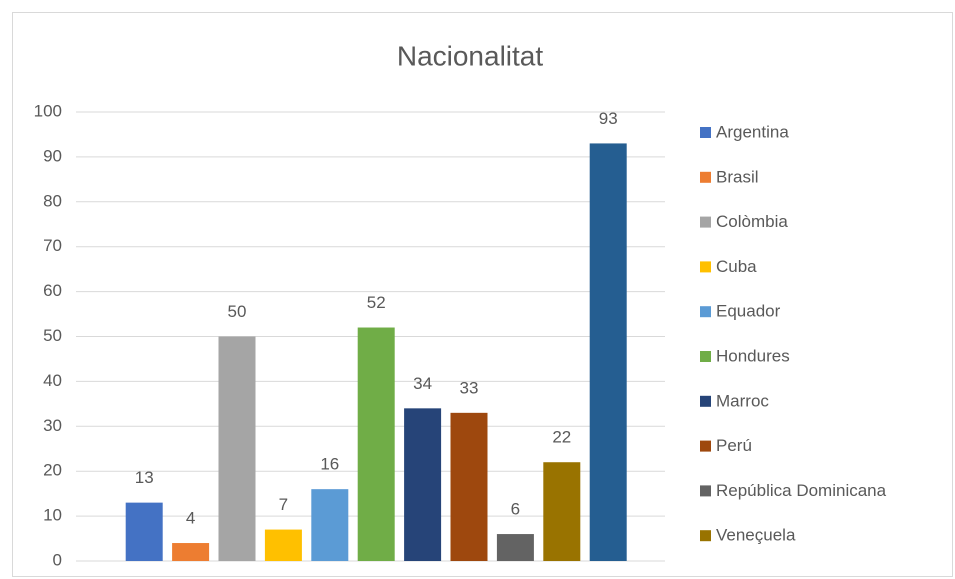  Describe the element at coordinates (742, 400) in the screenshot. I see `legend-label: Marroc` at that location.